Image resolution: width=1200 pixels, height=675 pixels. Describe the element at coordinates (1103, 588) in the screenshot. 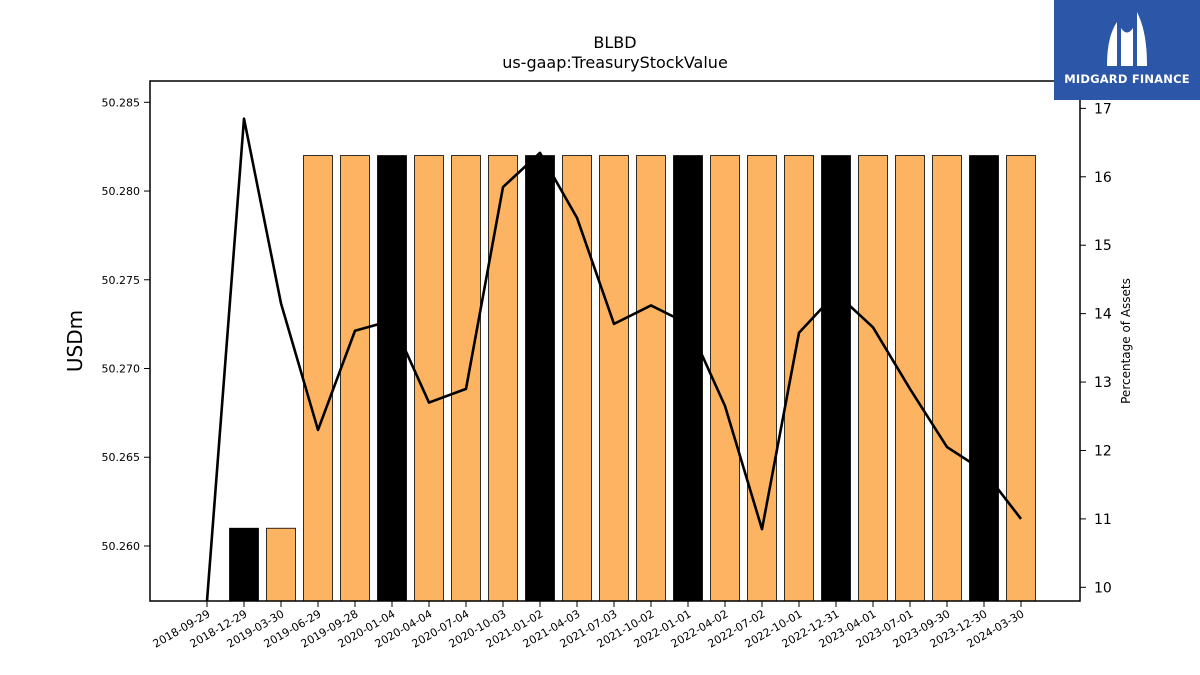

I see `y2-tick-label: 10` at that location.